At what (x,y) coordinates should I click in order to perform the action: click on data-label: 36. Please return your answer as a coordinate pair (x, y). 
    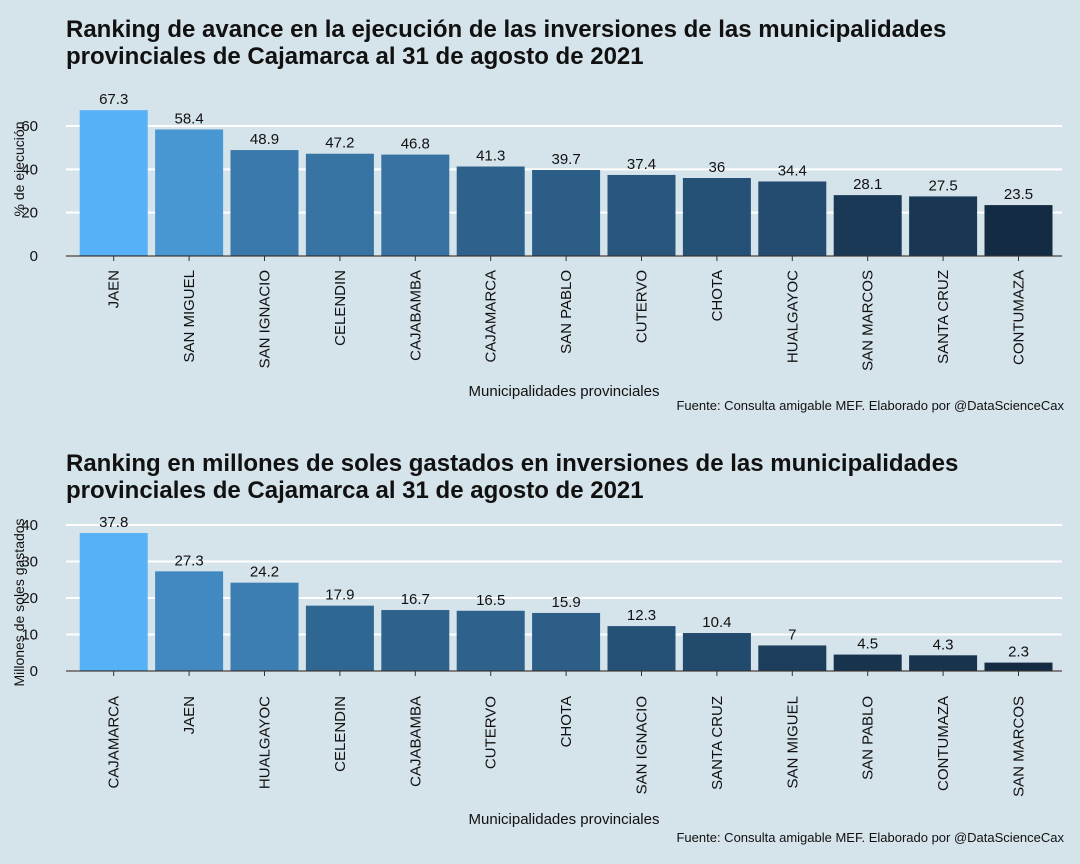
    Looking at the image, I should click on (717, 167).